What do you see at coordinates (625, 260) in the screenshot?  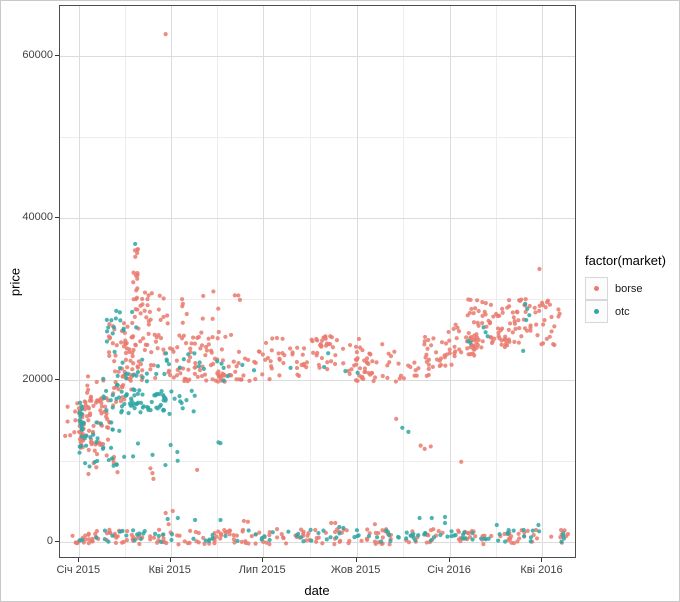 I see `legend-title: factor(market)` at bounding box center [625, 260].